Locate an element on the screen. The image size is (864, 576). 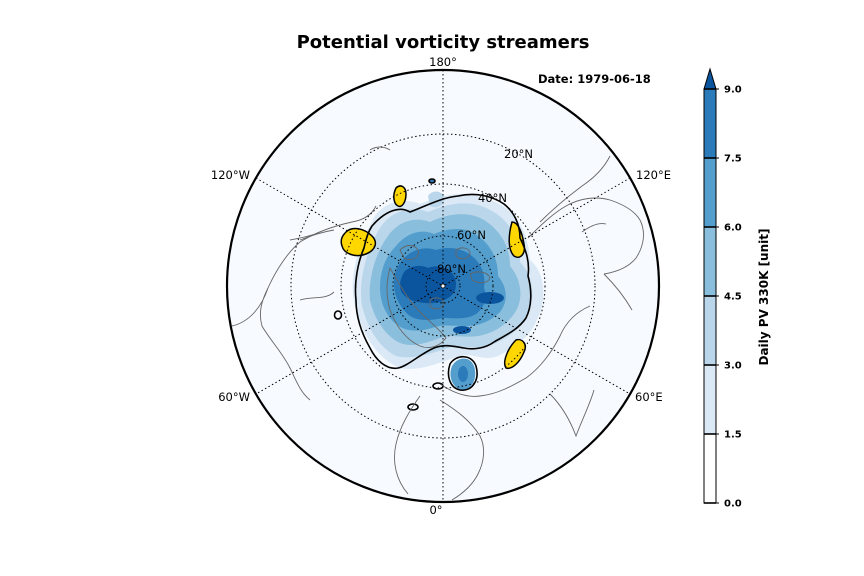
lon-label-120e: 120°E is located at coordinates (653, 175).